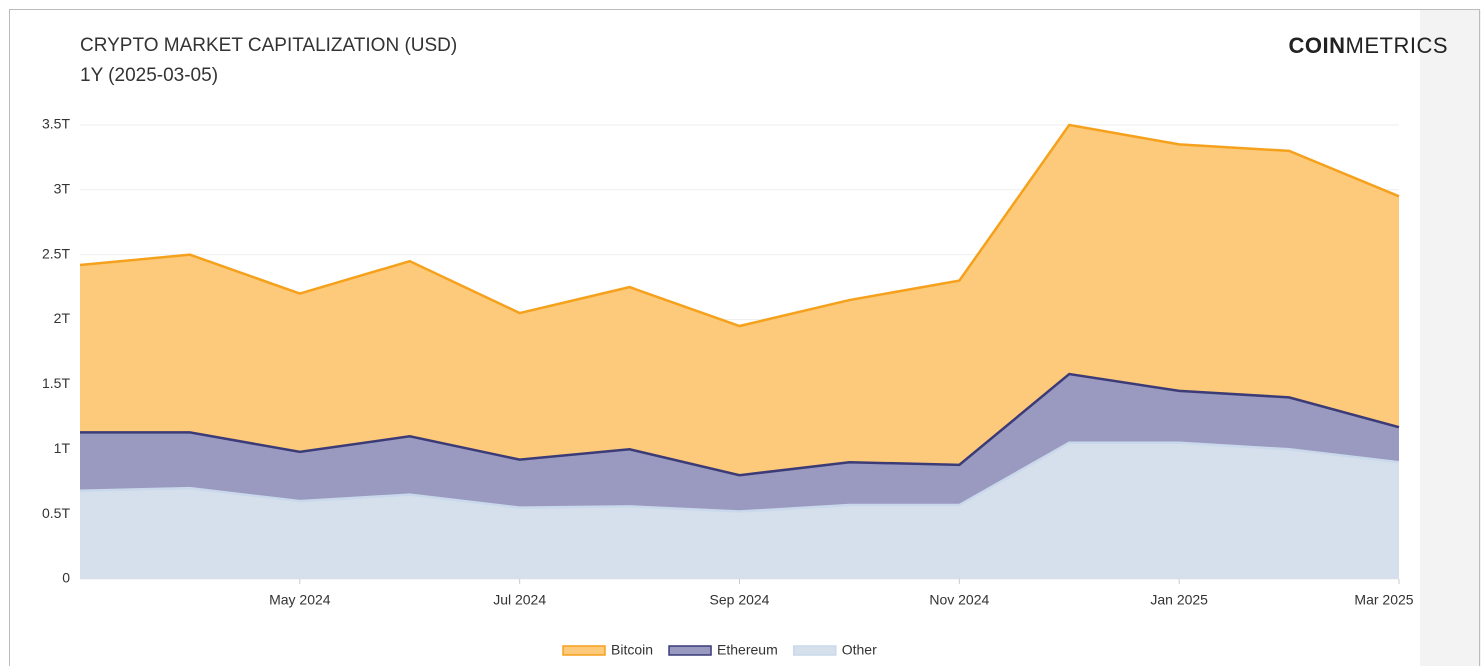  What do you see at coordinates (1450, 338) in the screenshot?
I see `side-panel` at bounding box center [1450, 338].